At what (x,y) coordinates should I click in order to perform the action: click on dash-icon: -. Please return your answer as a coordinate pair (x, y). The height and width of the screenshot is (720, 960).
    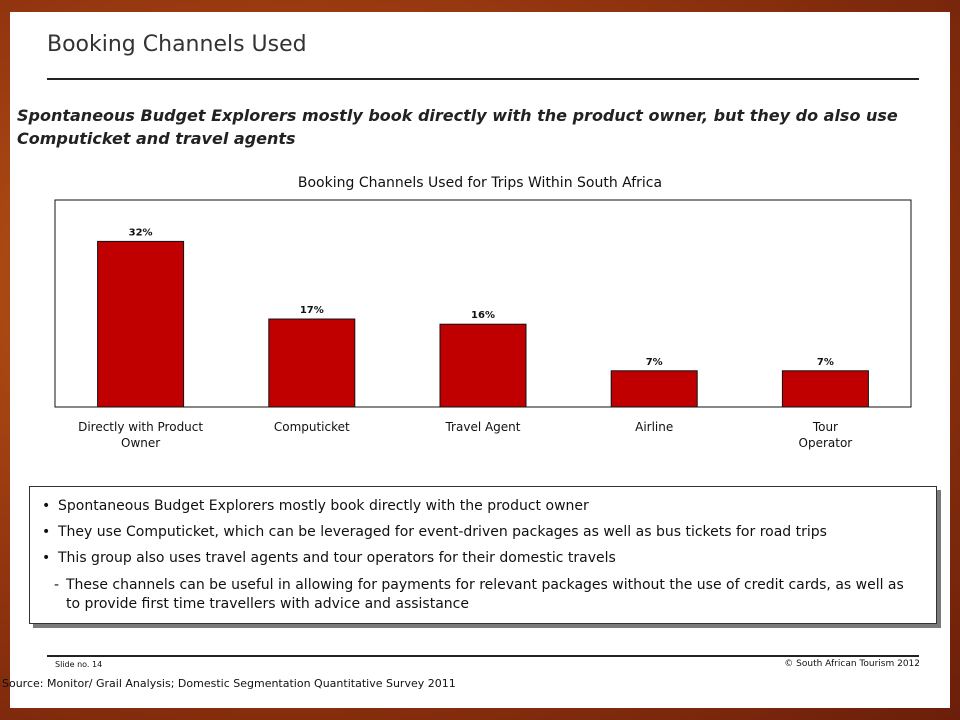
    Looking at the image, I should click on (57, 585).